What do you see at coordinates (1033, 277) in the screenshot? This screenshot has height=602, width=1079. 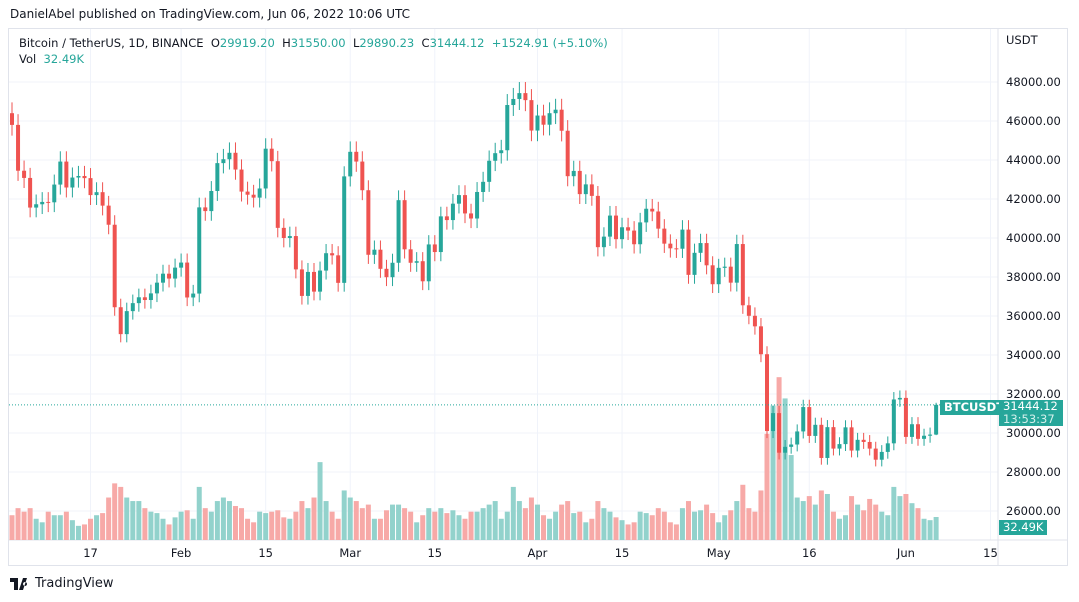 I see `y-tick-label: 38000.00` at bounding box center [1033, 277].